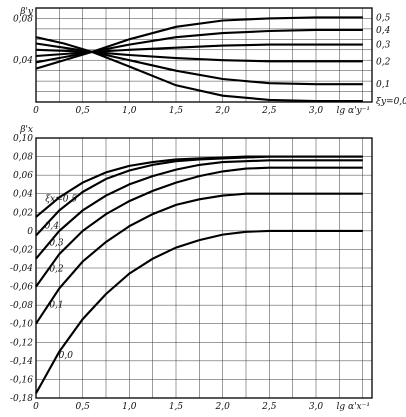  Describe the element at coordinates (21, 288) in the screenshot. I see `y-tick-label: -0,06` at that location.